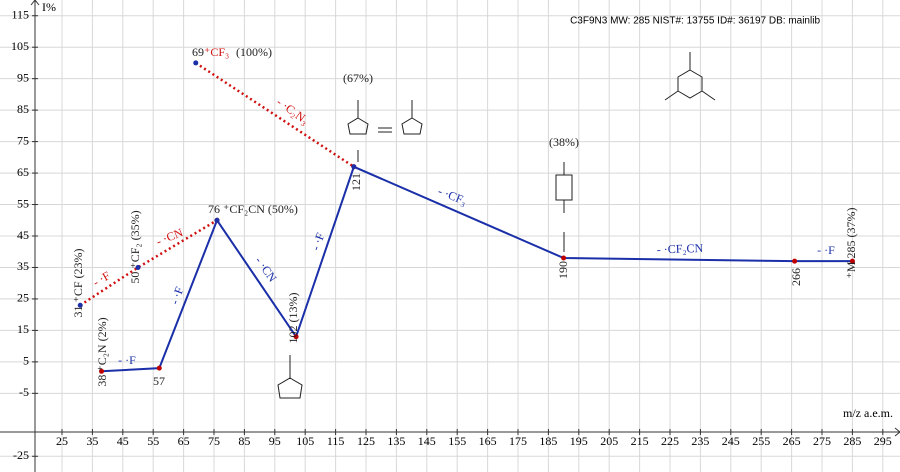 Image resolution: width=900 pixels, height=472 pixels. Describe the element at coordinates (23, 203) in the screenshot. I see `y-tick-label: 55` at that location.